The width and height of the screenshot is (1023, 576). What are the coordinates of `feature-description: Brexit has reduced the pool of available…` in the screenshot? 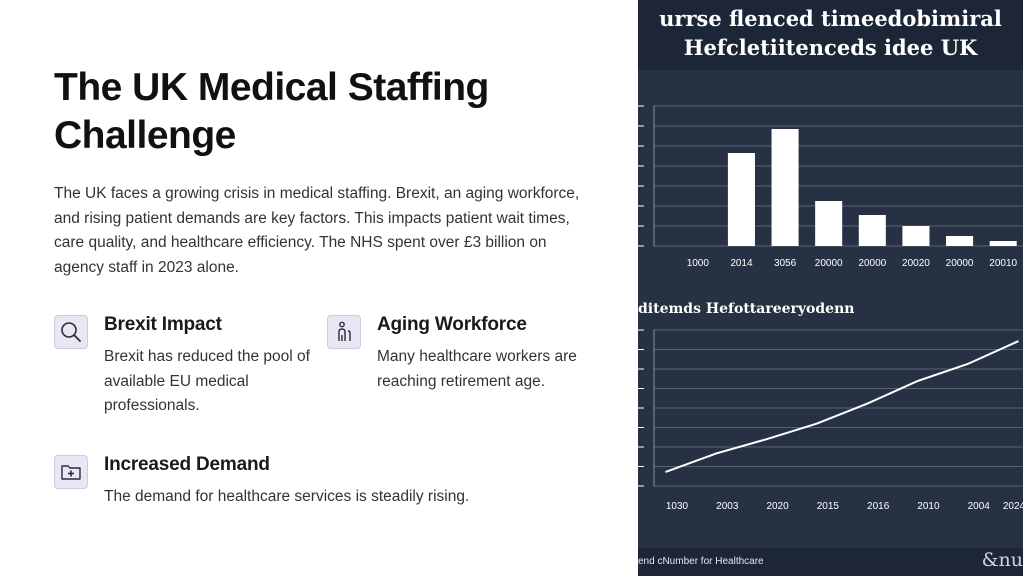 It's located at (207, 381).